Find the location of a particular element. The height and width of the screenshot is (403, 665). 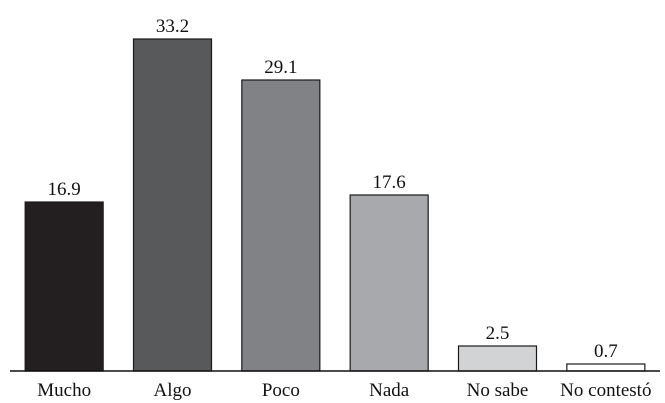

value-label: 2.5 is located at coordinates (498, 333).